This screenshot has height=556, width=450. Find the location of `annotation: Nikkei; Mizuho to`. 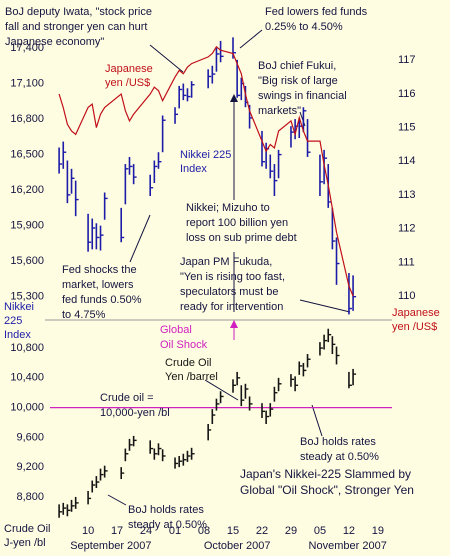

annotation: Nikkei; Mizuho to is located at coordinates (228, 208).